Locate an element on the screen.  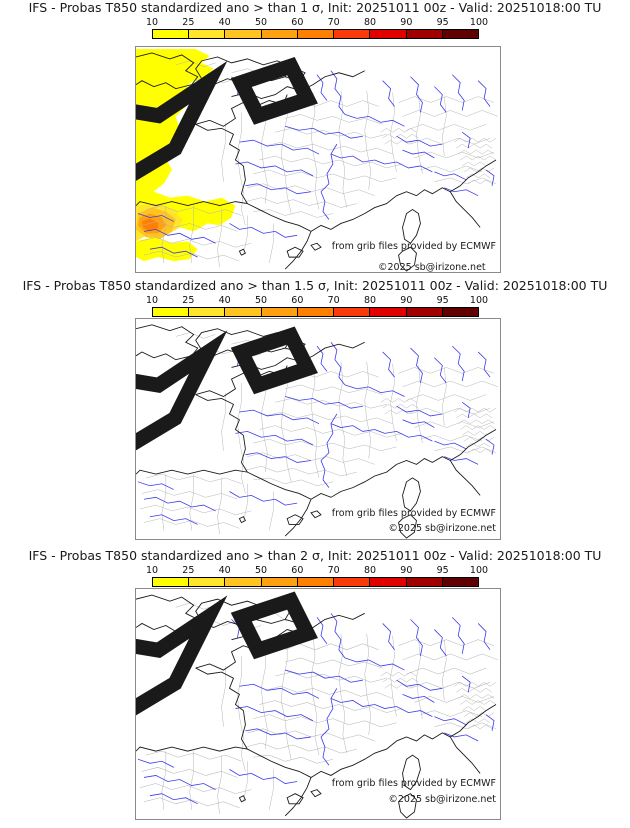
admin-boundaries is located at coordinates (319, 433).